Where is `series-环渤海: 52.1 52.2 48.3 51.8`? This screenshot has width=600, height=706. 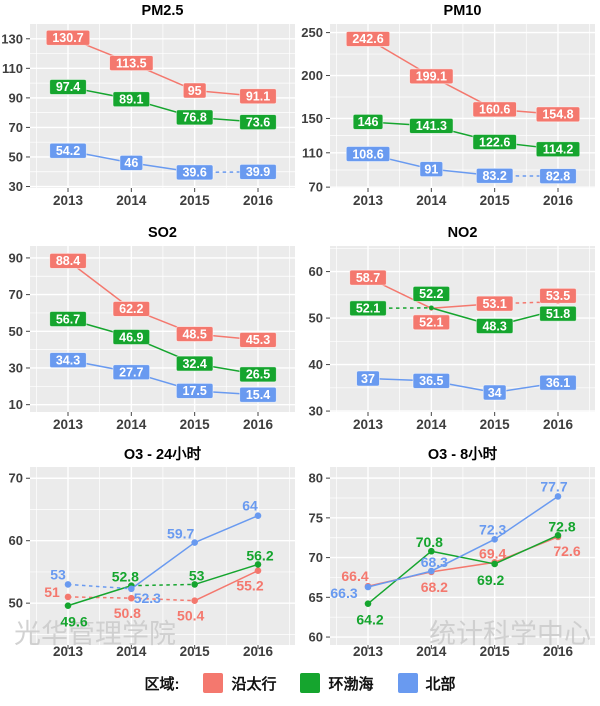
series-环渤海: 52.1 52.2 48.3 51.8 is located at coordinates (463, 309).